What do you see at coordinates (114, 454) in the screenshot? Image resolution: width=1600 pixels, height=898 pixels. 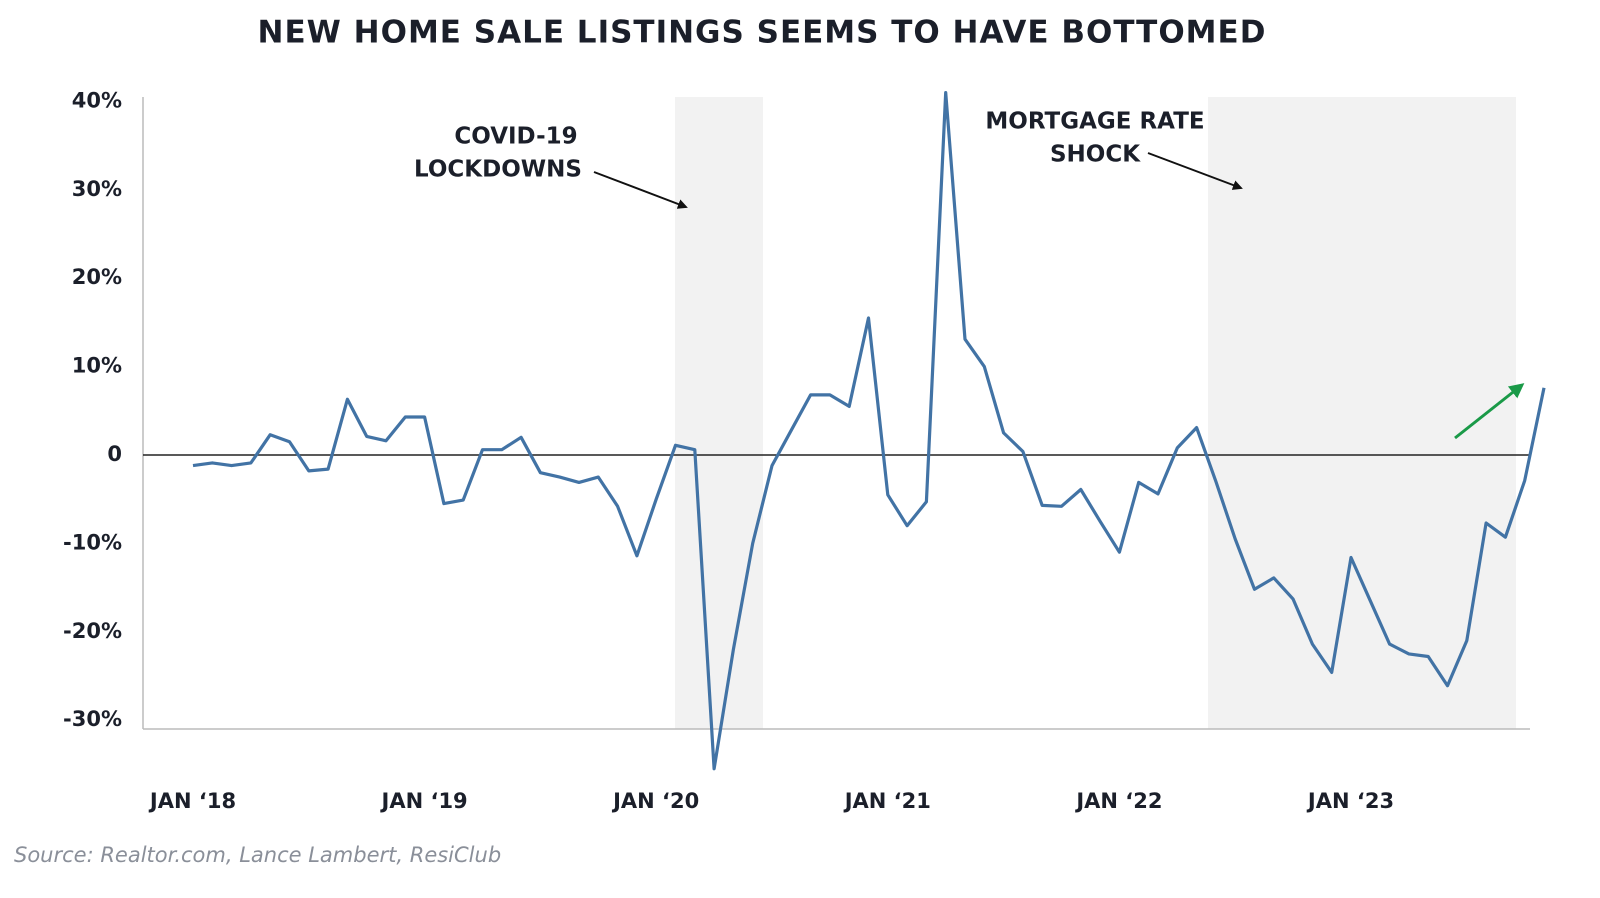 I see `y-tick-label: 0` at bounding box center [114, 454].